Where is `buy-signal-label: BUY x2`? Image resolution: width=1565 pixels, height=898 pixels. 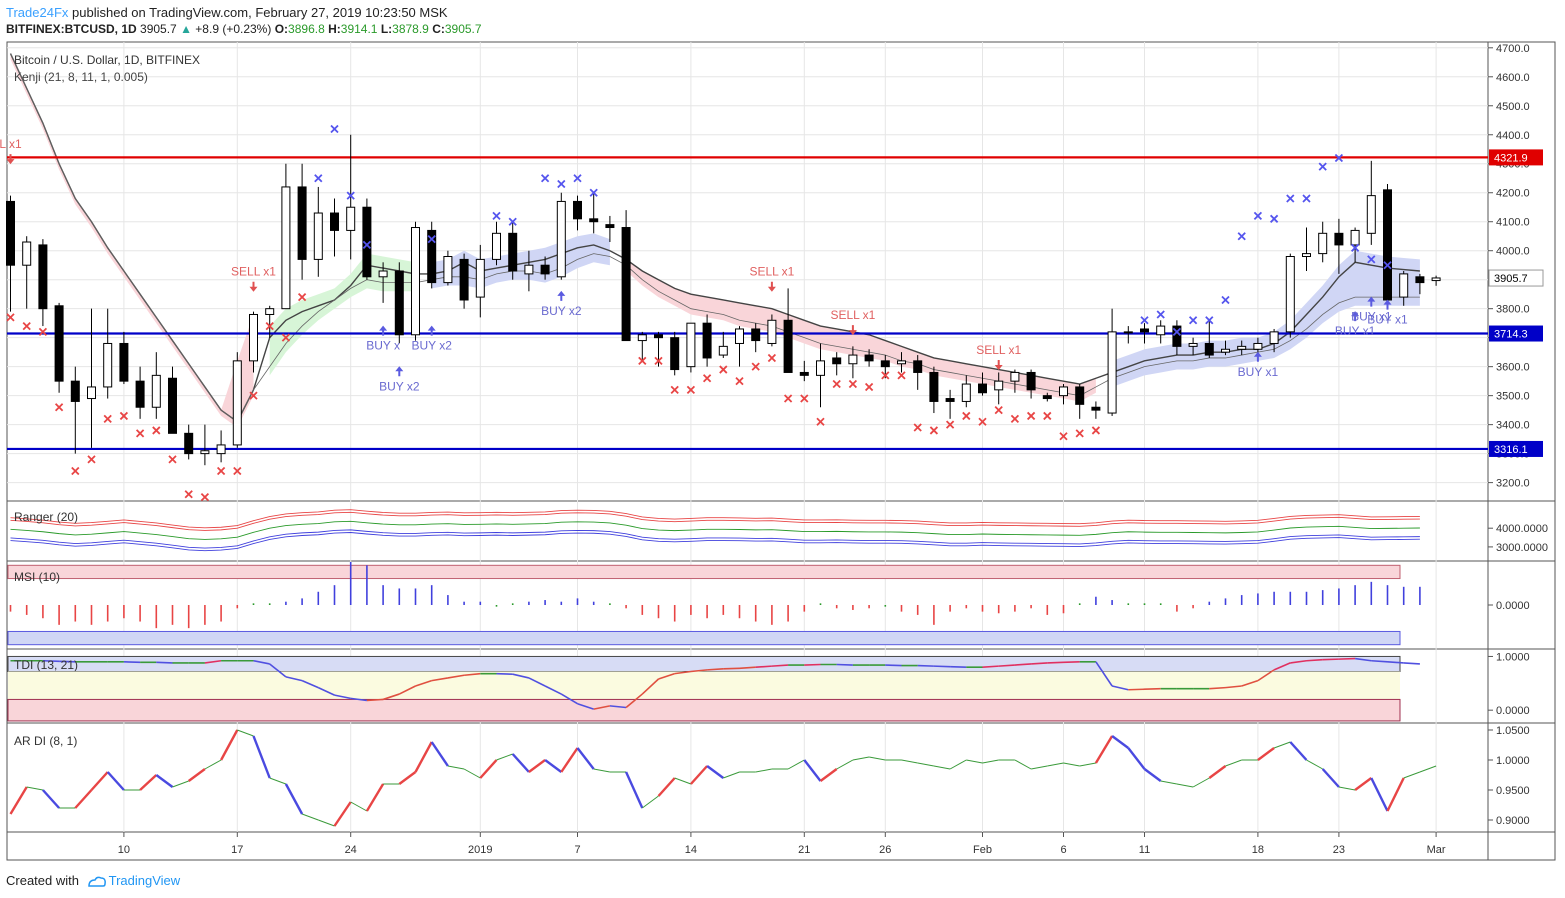
buy-signal-label: BUY x2 is located at coordinates (561, 311).